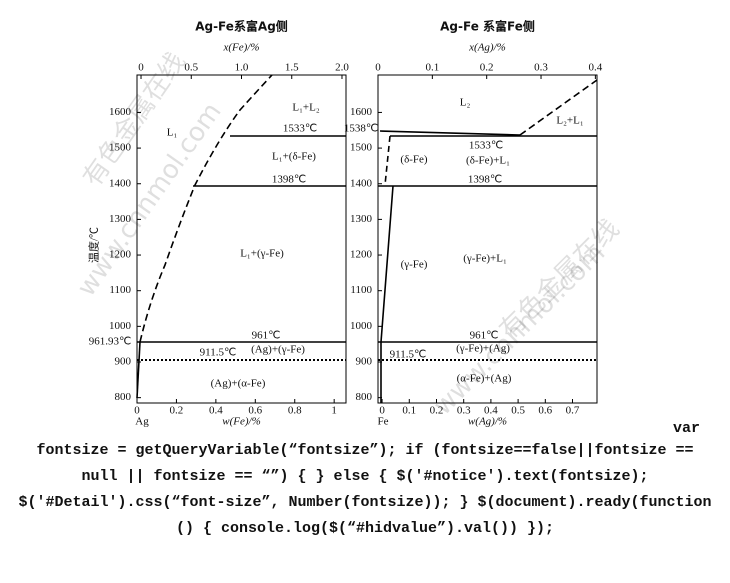  Describe the element at coordinates (110, 342) in the screenshot. I see `annotation: 961.93℃` at that location.